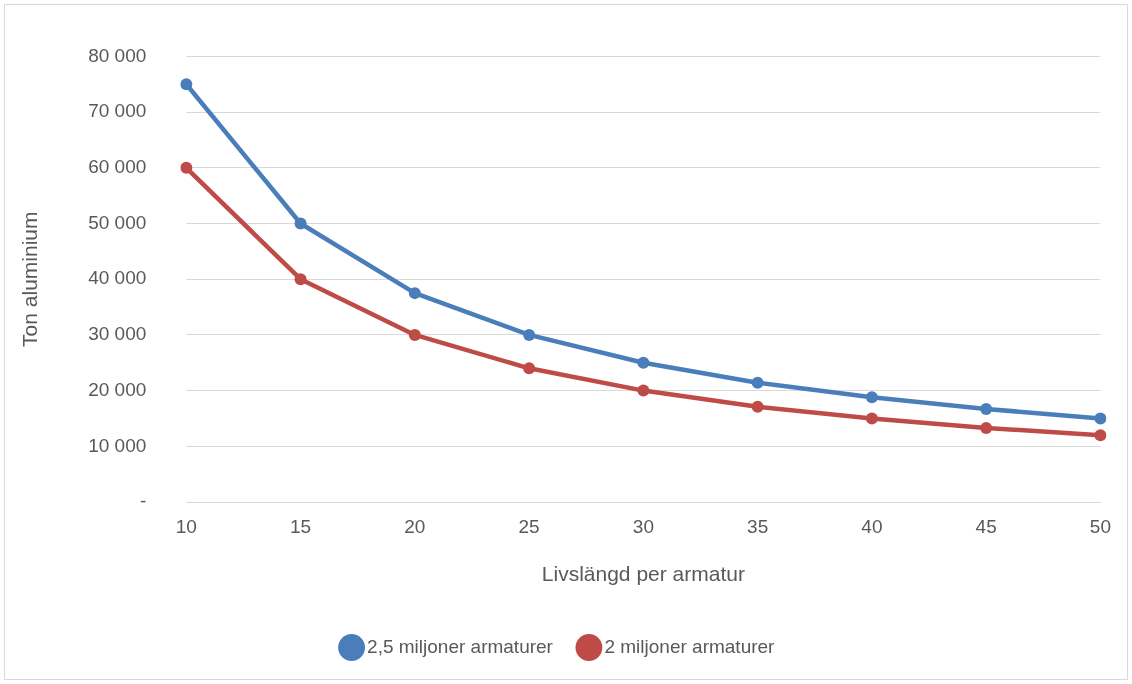 The height and width of the screenshot is (684, 1132). What do you see at coordinates (643, 526) in the screenshot?
I see `x-tick-label: 30` at bounding box center [643, 526].